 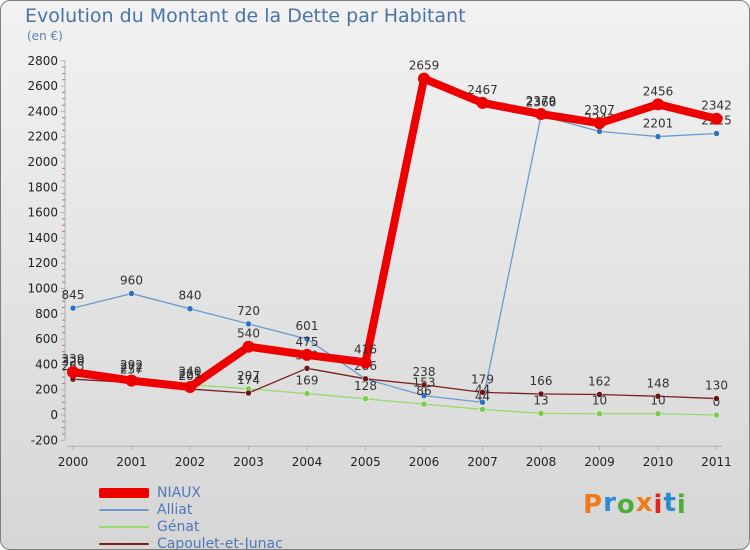 I want to click on y-tick-label: 600, so click(x=46, y=339).